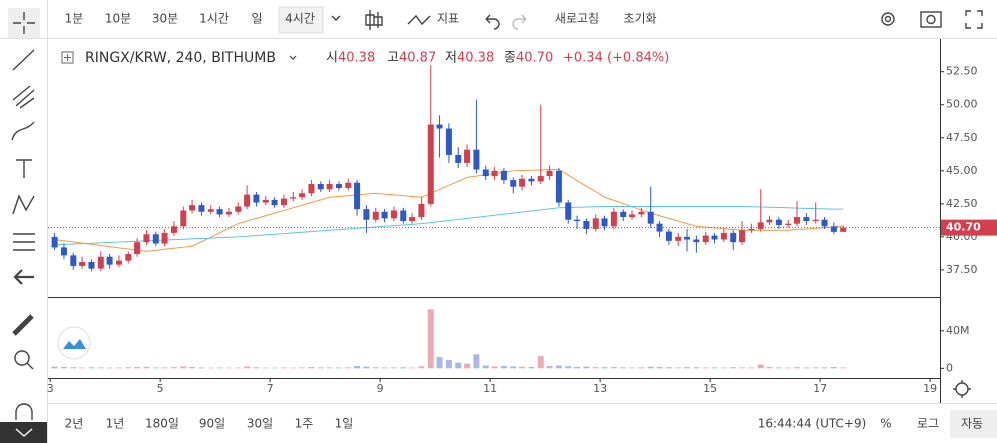  I want to click on interval-button: 1시간, so click(214, 19).